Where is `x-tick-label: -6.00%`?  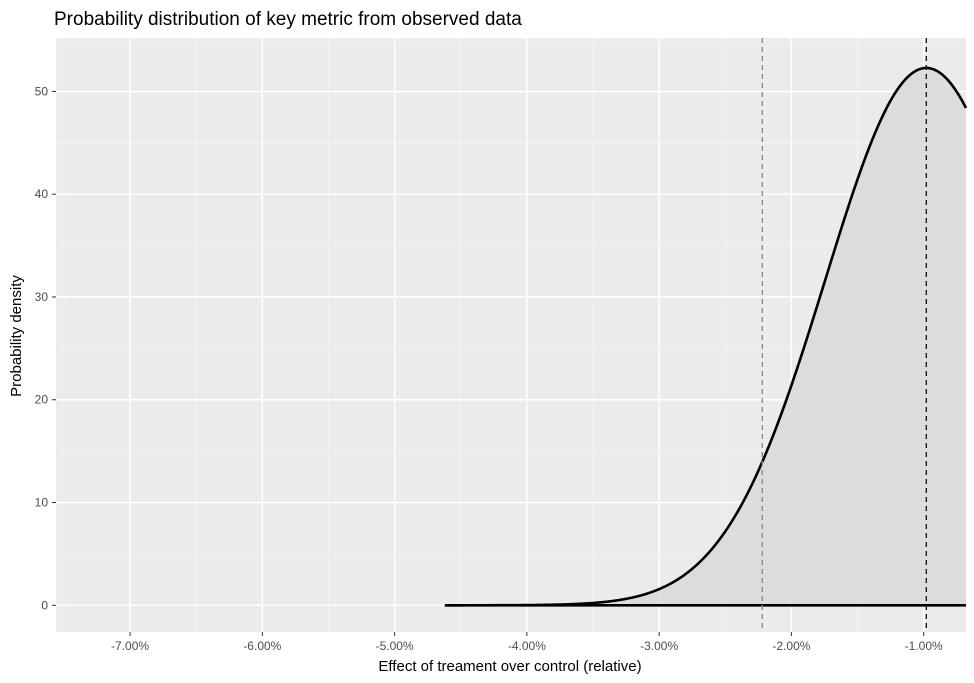
x-tick-label: -6.00% is located at coordinates (262, 646).